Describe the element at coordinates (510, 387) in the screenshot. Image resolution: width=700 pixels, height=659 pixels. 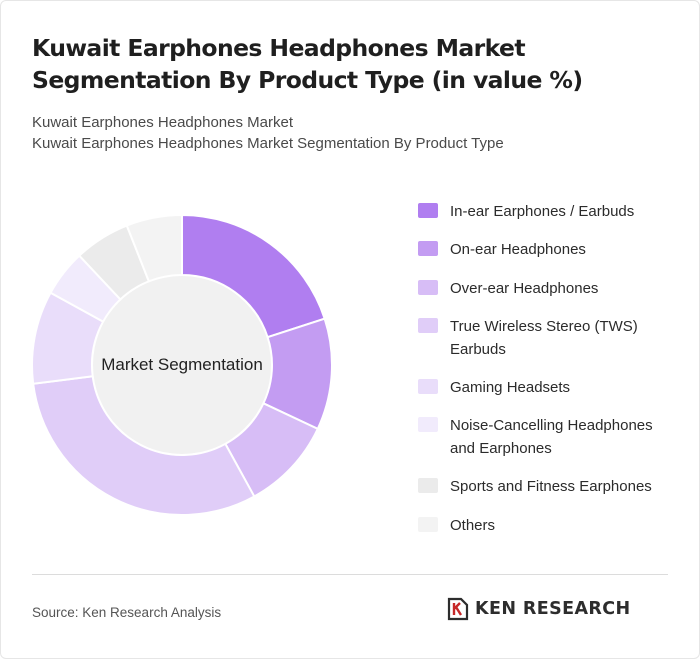
I see `legend-label: Gaming Headsets` at that location.